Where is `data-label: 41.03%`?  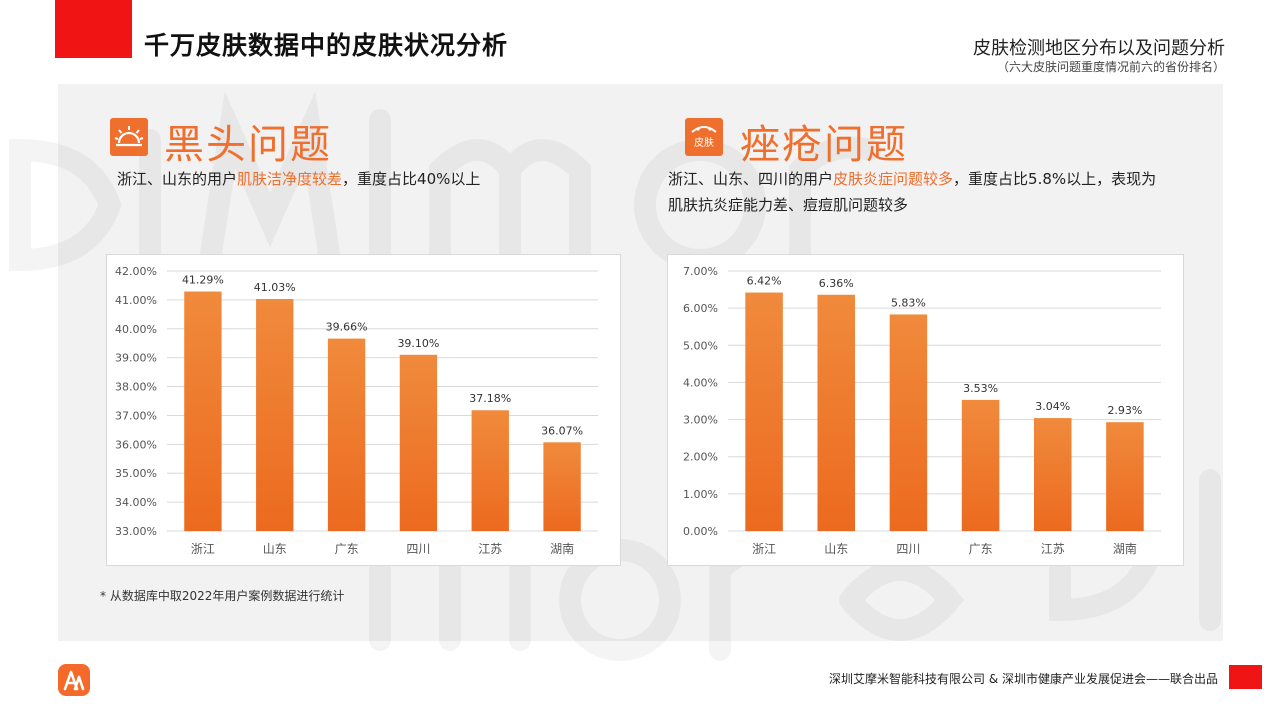
data-label: 41.03% is located at coordinates (275, 287).